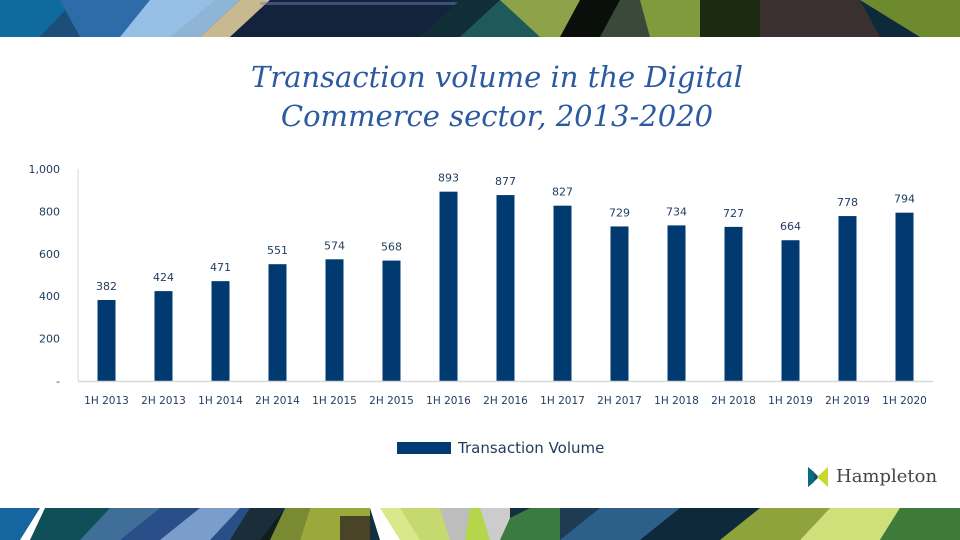 This screenshot has width=960, height=540. I want to click on y-tick-label: 1,000, so click(45, 169).